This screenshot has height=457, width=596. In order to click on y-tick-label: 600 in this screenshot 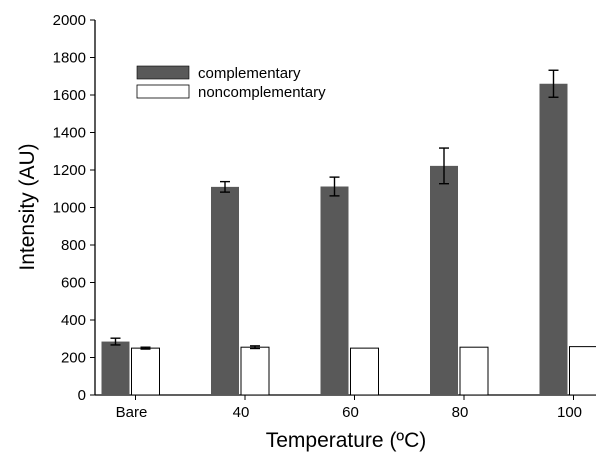, I will do `click(73, 283)`.